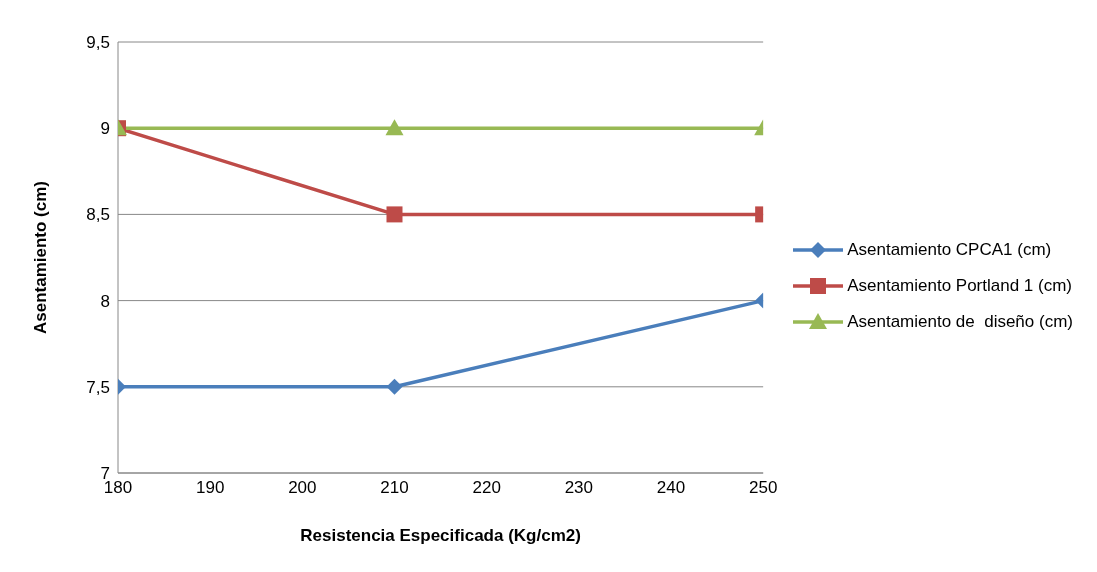 Image resolution: width=1097 pixels, height=572 pixels. I want to click on x-tick-label: 190, so click(210, 488).